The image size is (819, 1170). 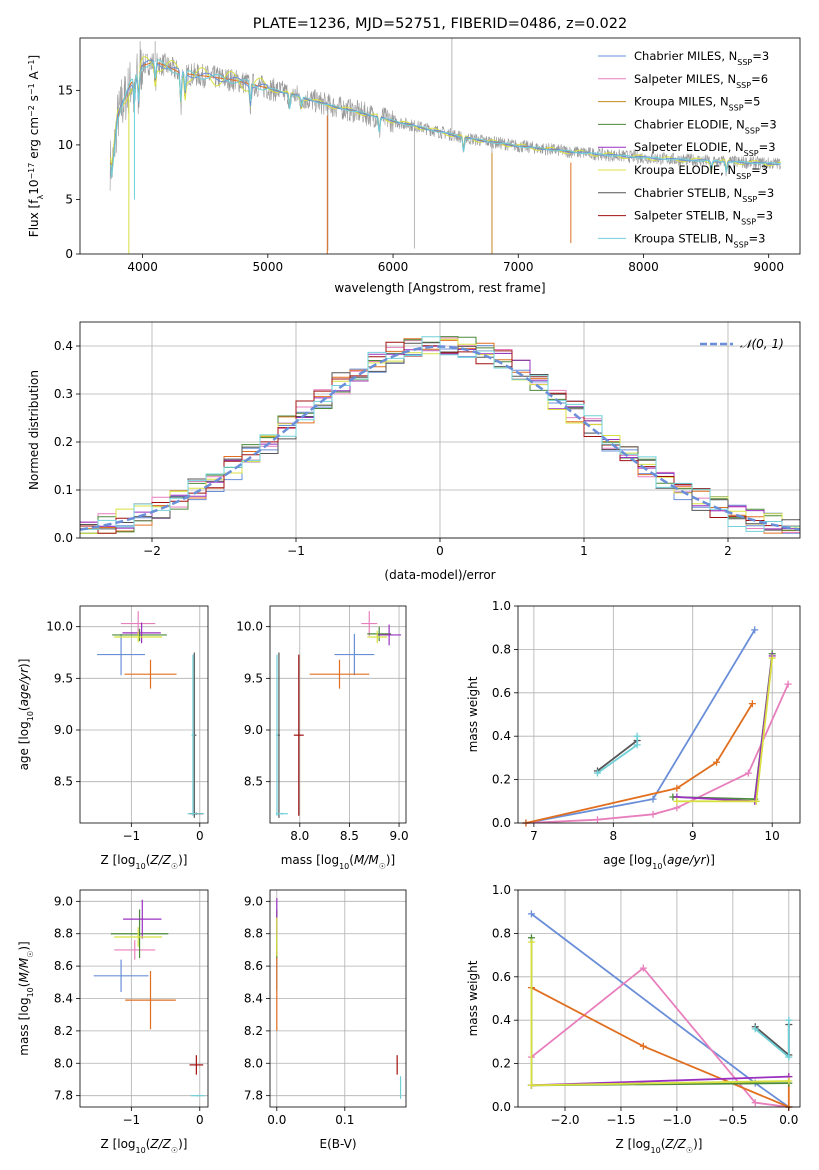 What do you see at coordinates (63, 490) in the screenshot?
I see `y-tick-label: 0.1` at bounding box center [63, 490].